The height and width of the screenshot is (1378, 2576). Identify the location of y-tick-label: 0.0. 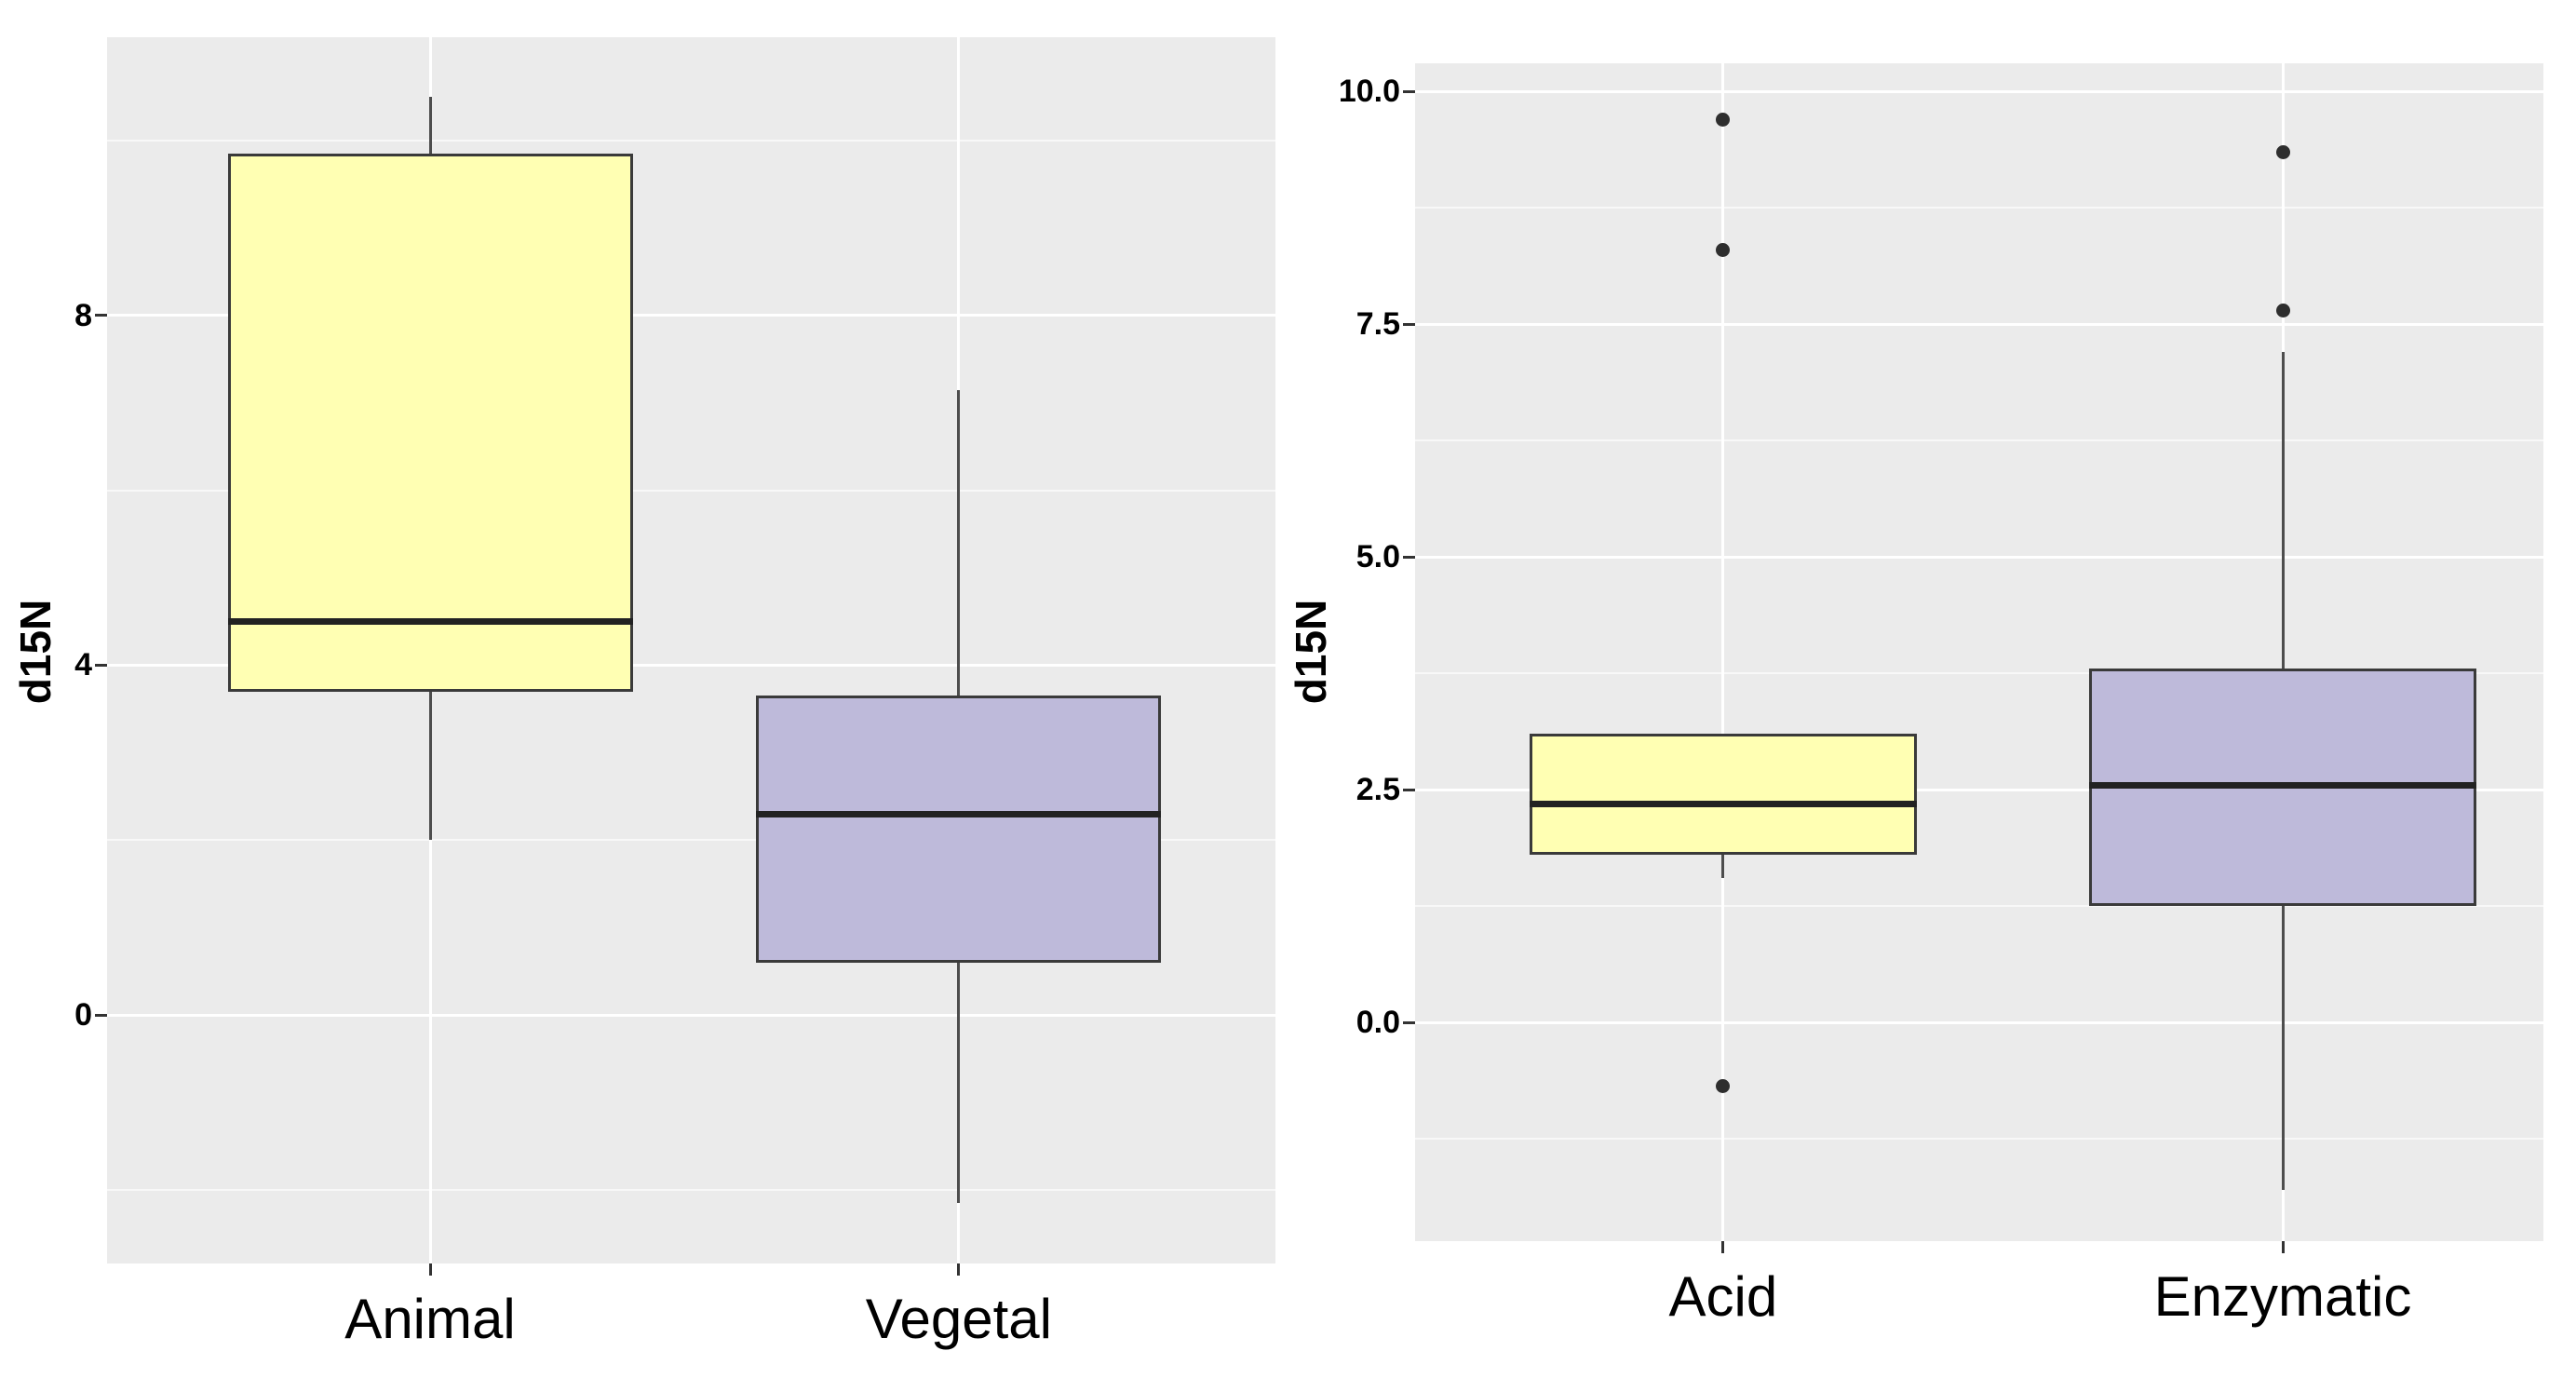
(1377, 1023).